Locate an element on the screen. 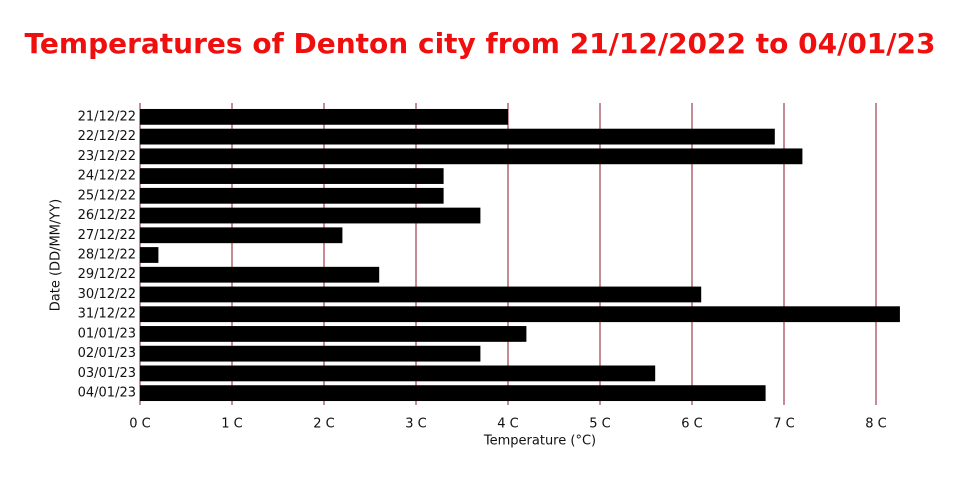 The image size is (960, 500). y-tick-label: 01/01/23 is located at coordinates (107, 333).